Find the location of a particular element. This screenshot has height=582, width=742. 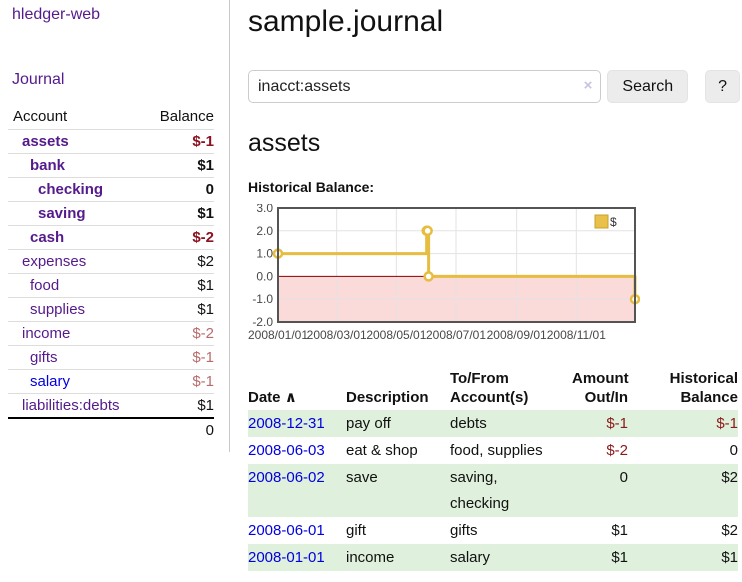

account-row: cash $-2 is located at coordinates (111, 237).